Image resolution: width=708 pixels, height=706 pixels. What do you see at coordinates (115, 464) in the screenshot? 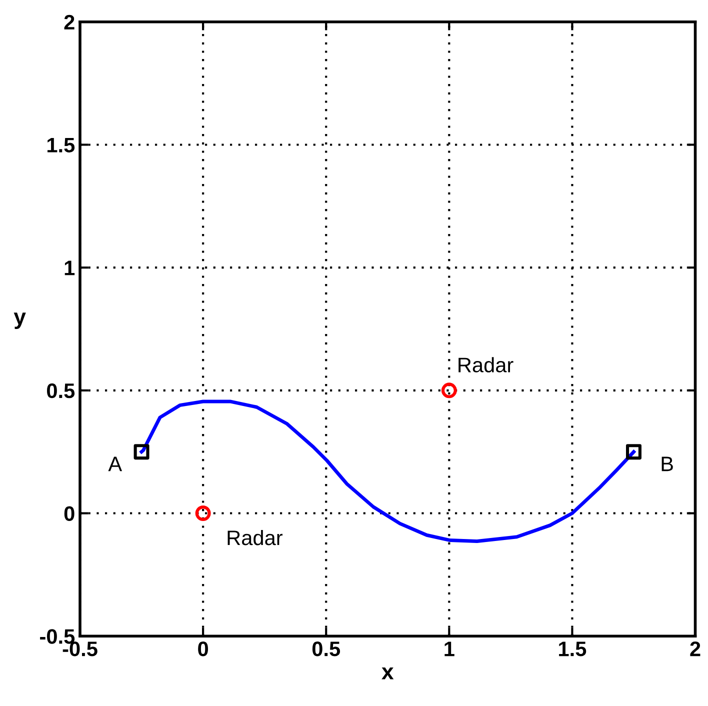
I see `annotation: A` at bounding box center [115, 464].